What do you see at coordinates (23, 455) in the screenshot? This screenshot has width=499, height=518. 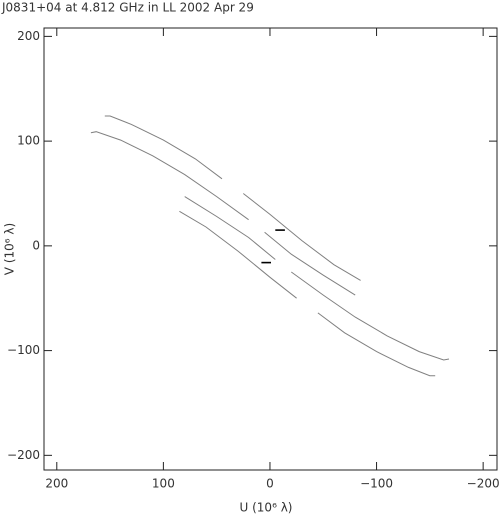 I see `y-tick-label: −200` at bounding box center [23, 455].